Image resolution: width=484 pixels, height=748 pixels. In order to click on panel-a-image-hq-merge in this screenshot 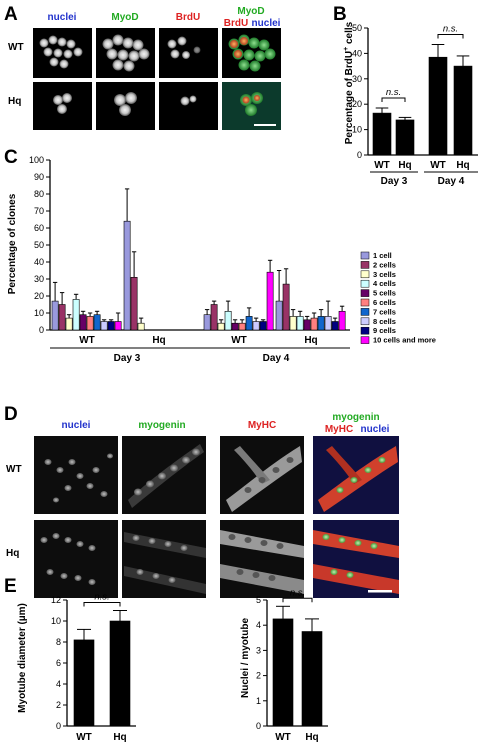, I will do `click(251, 106)`.